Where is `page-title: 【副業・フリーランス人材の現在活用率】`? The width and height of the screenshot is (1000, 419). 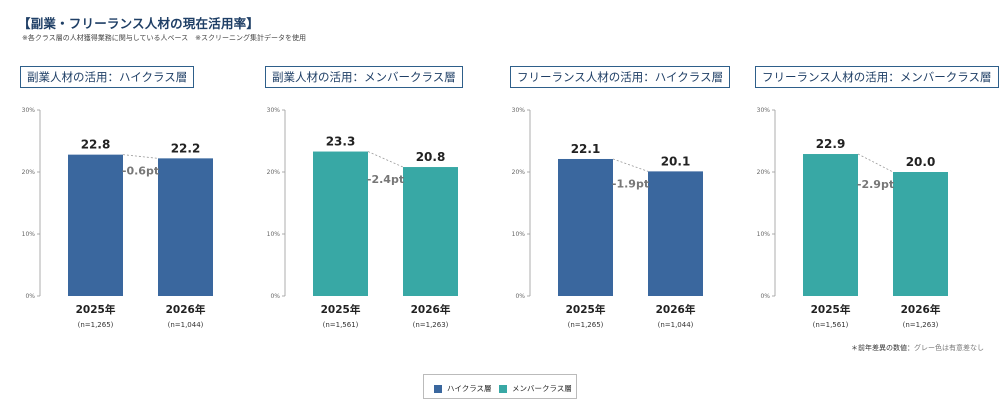
page-title: 【副業・フリーランス人材の現在活用率】 is located at coordinates (139, 23).